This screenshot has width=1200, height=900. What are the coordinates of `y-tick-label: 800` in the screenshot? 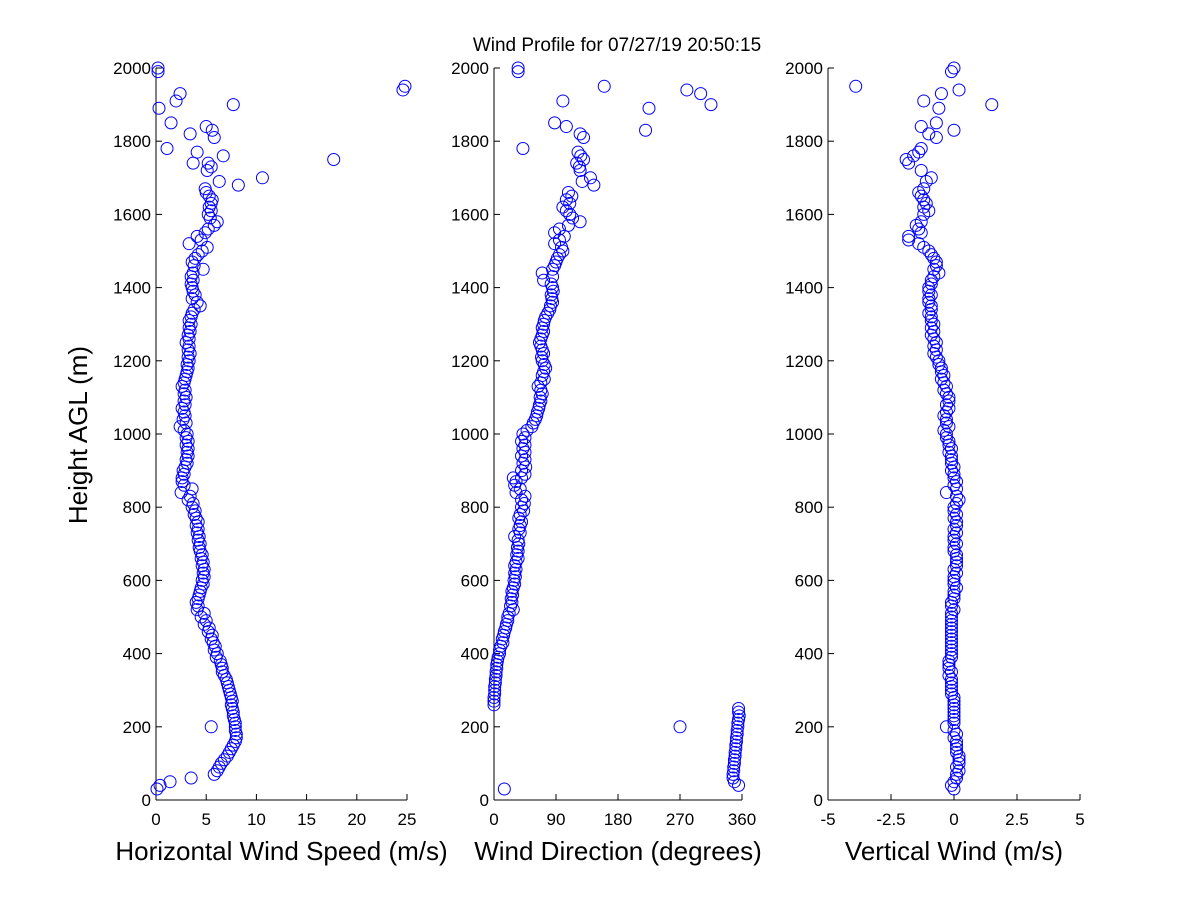 It's located at (475, 507).